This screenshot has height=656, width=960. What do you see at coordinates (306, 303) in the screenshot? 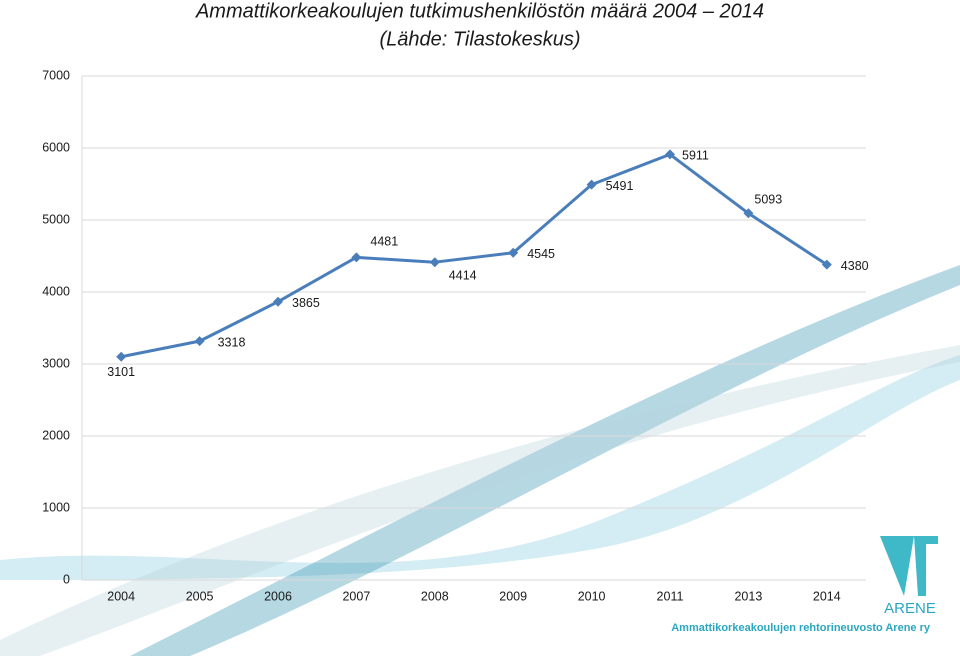
I see `data-label: 3865` at bounding box center [306, 303].